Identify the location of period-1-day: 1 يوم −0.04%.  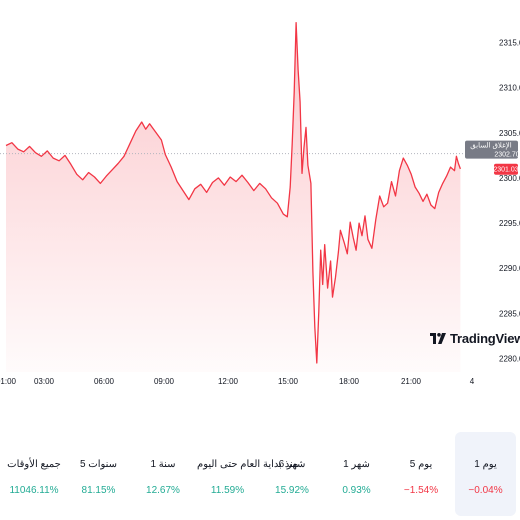
(485, 474).